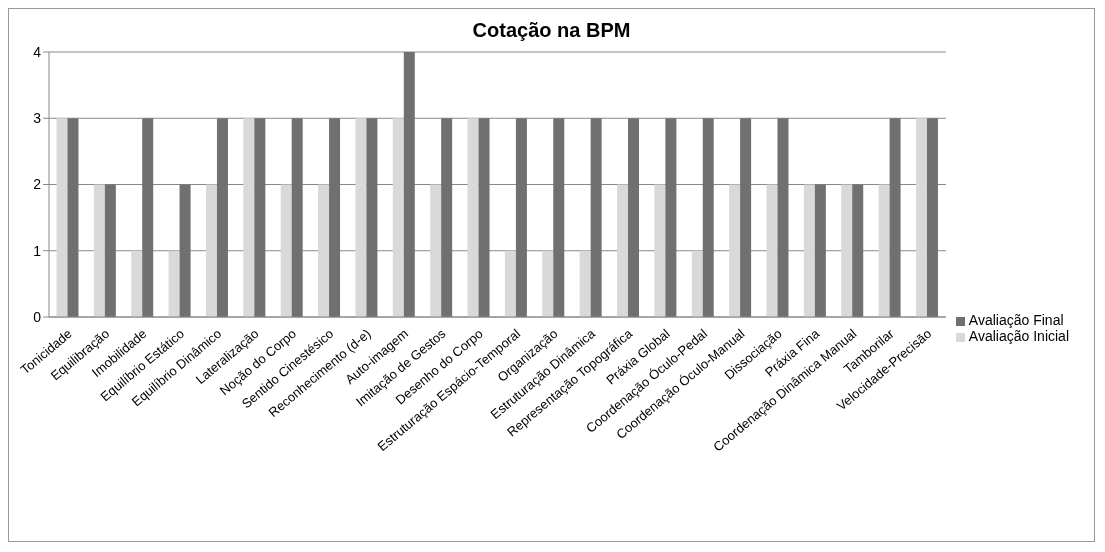  I want to click on y-tick-label: 3, so click(37, 118).